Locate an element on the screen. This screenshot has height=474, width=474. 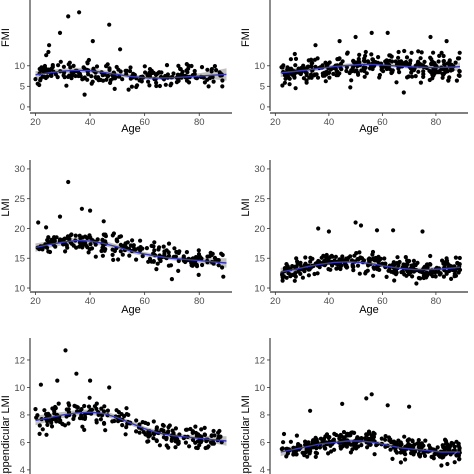
y-tick-label: 8 is located at coordinates (22, 415).